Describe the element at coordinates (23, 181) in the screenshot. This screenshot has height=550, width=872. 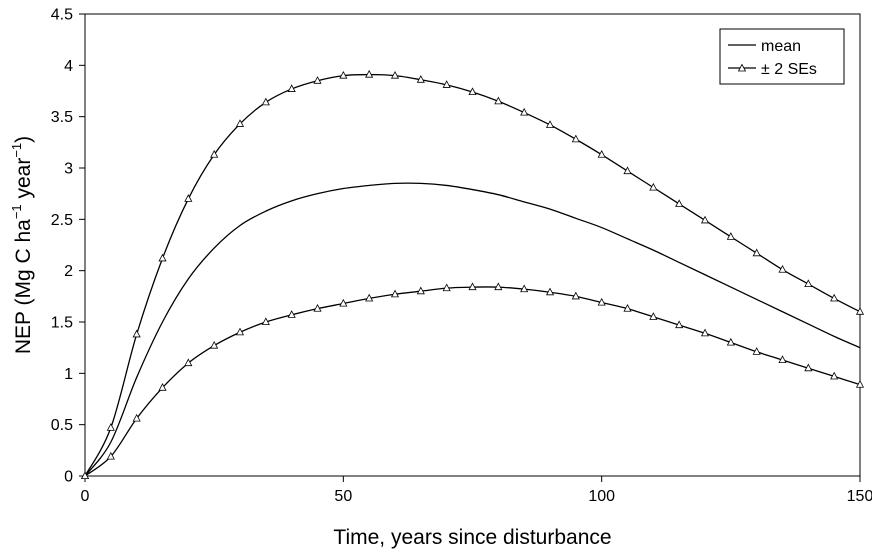
I see `y-axis-label-part: year` at that location.